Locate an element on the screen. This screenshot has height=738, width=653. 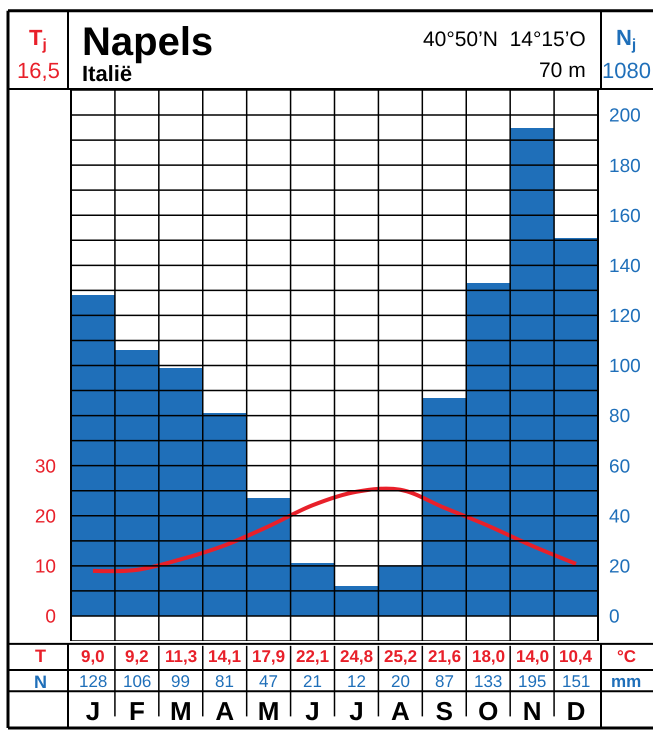
data-label: 17,9 is located at coordinates (269, 656).